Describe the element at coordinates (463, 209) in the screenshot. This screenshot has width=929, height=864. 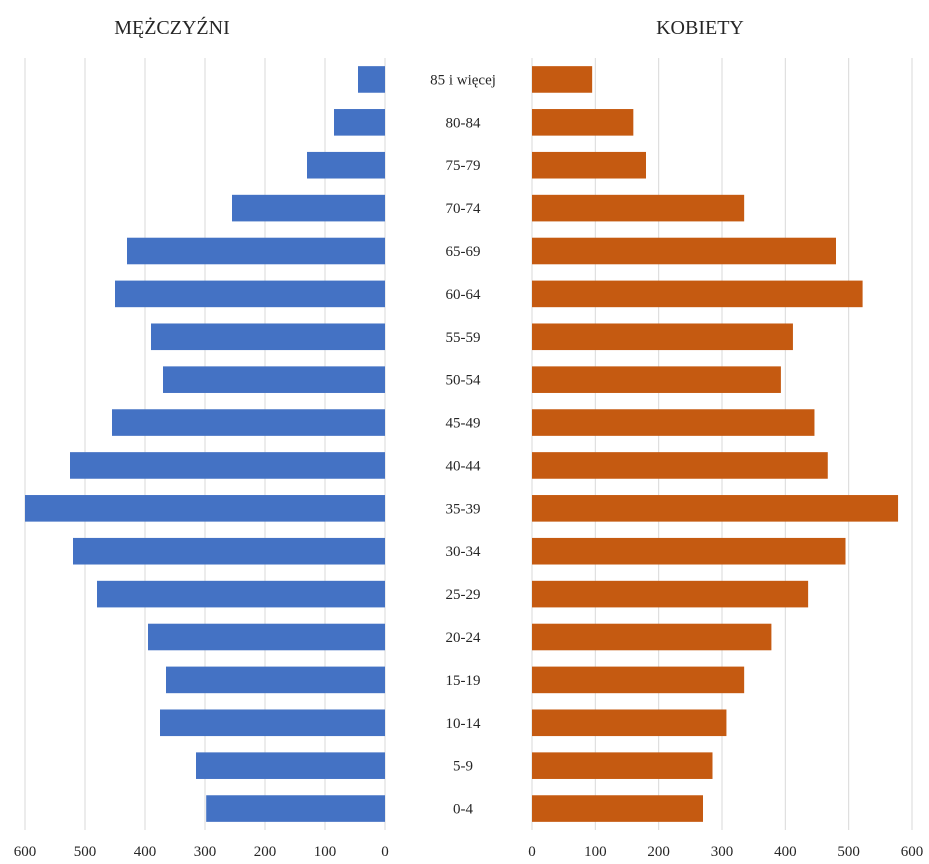
I see `age-group-label: 70-74` at that location.